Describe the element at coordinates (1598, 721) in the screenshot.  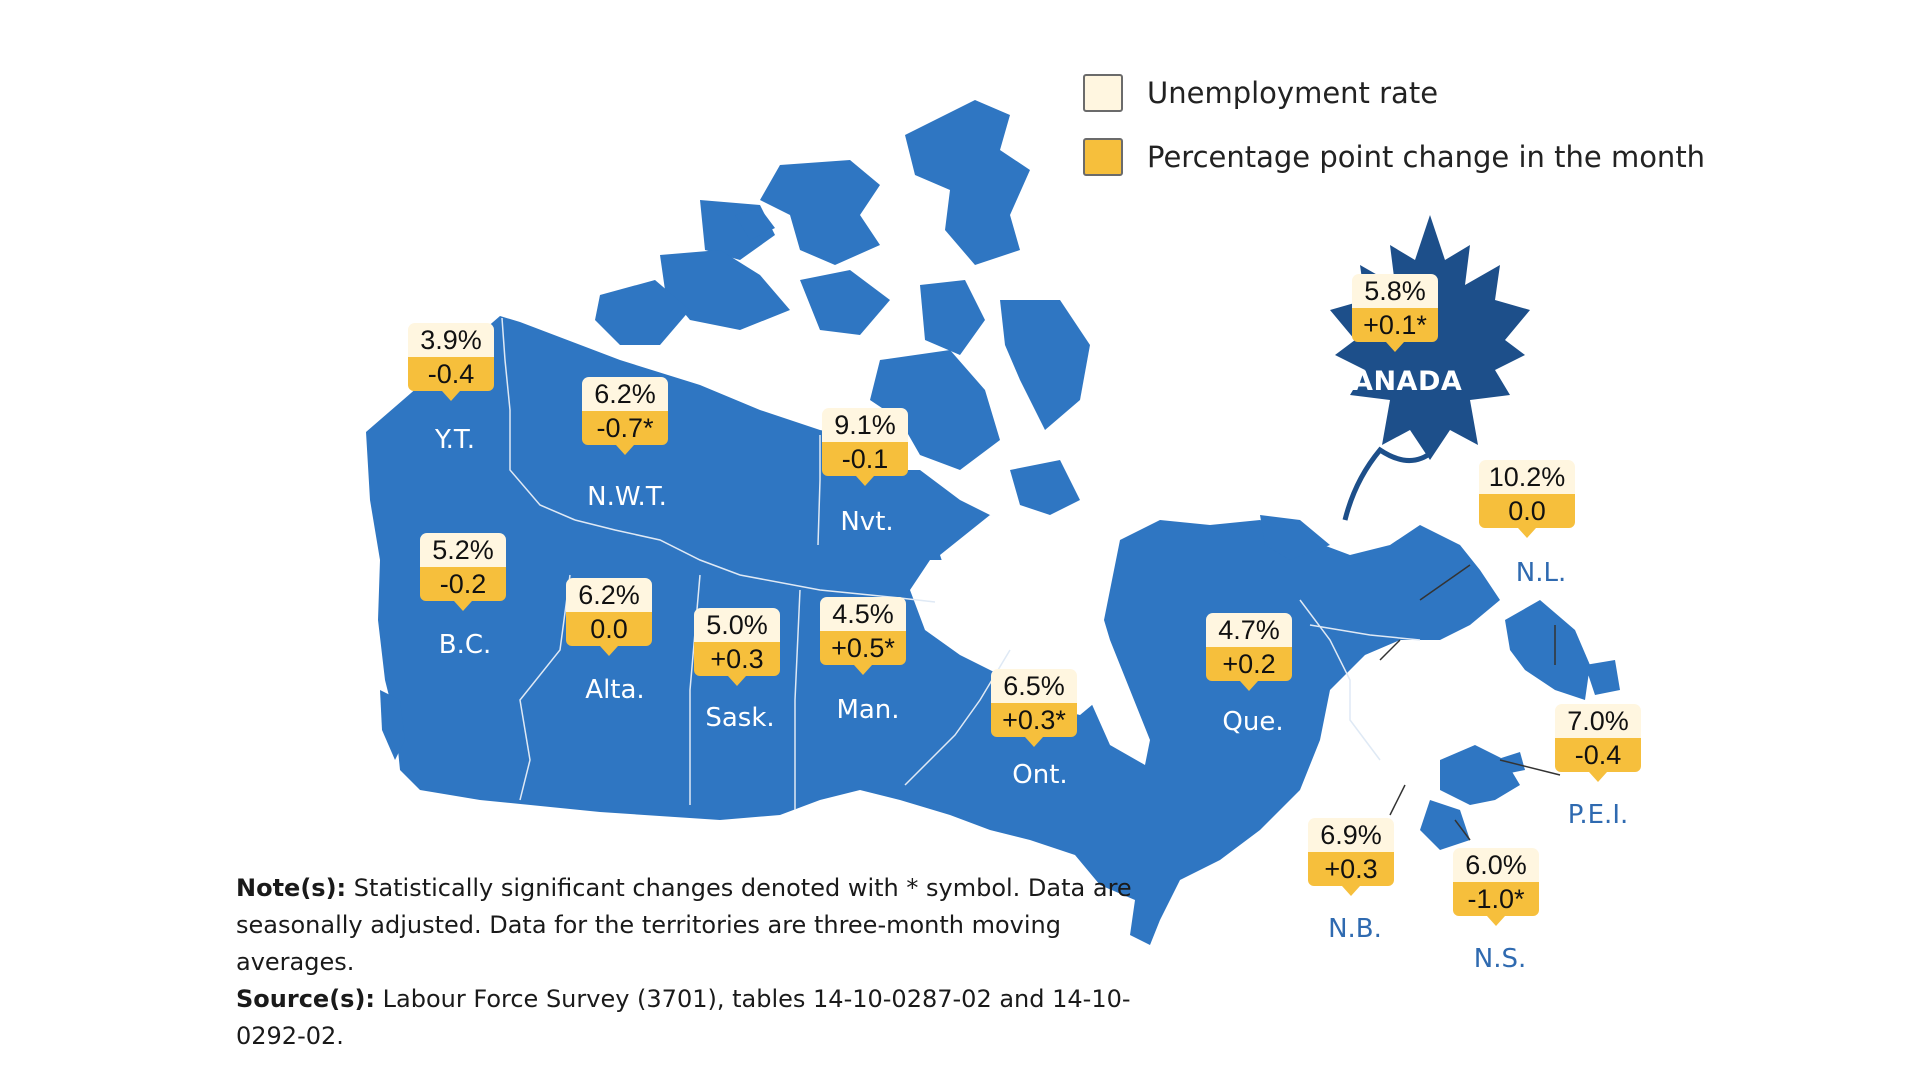
I see `pei-rate: 7.0%` at that location.